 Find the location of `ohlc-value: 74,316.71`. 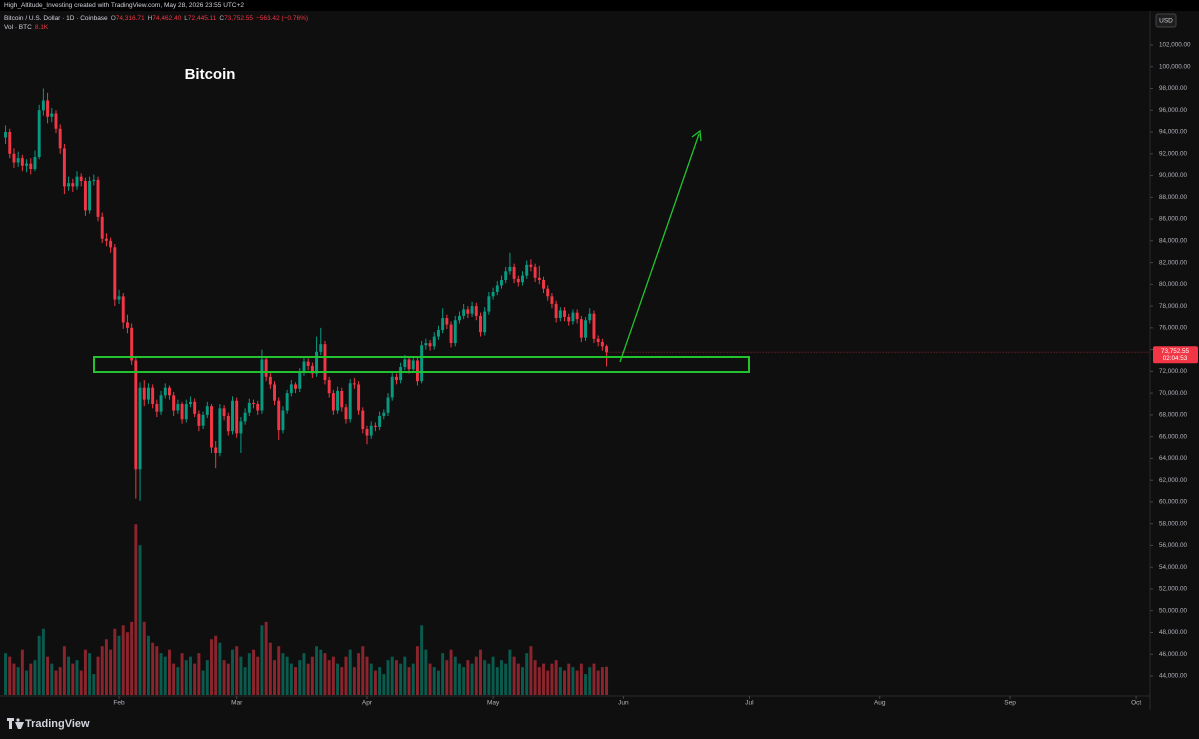

ohlc-value: 74,316.71 is located at coordinates (130, 18).